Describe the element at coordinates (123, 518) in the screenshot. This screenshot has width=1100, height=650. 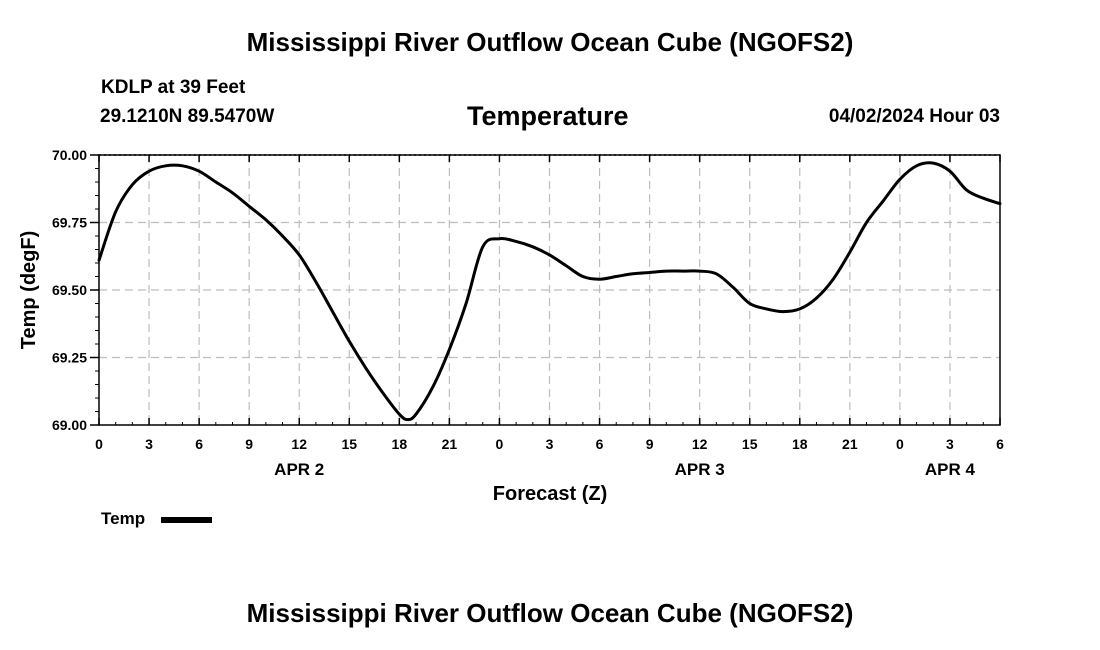
I see `legend-label: Temp` at that location.